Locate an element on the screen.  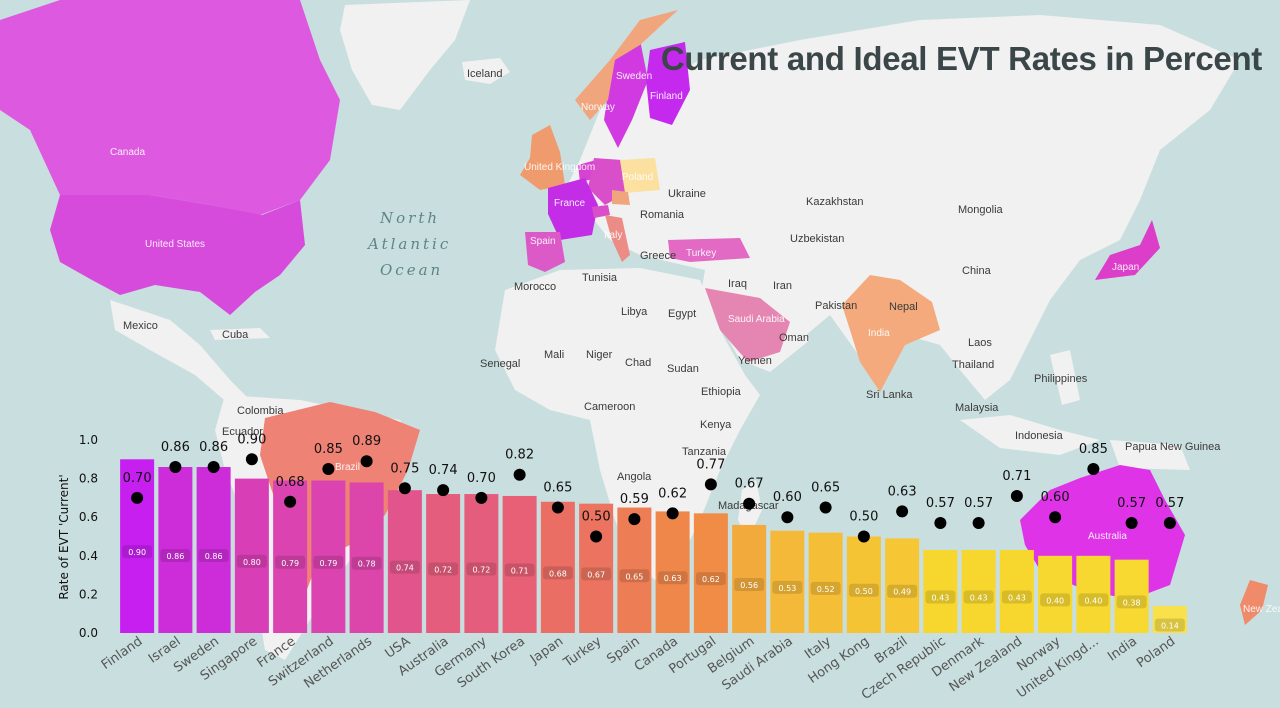
map-label: Japan is located at coordinates (1125, 267).